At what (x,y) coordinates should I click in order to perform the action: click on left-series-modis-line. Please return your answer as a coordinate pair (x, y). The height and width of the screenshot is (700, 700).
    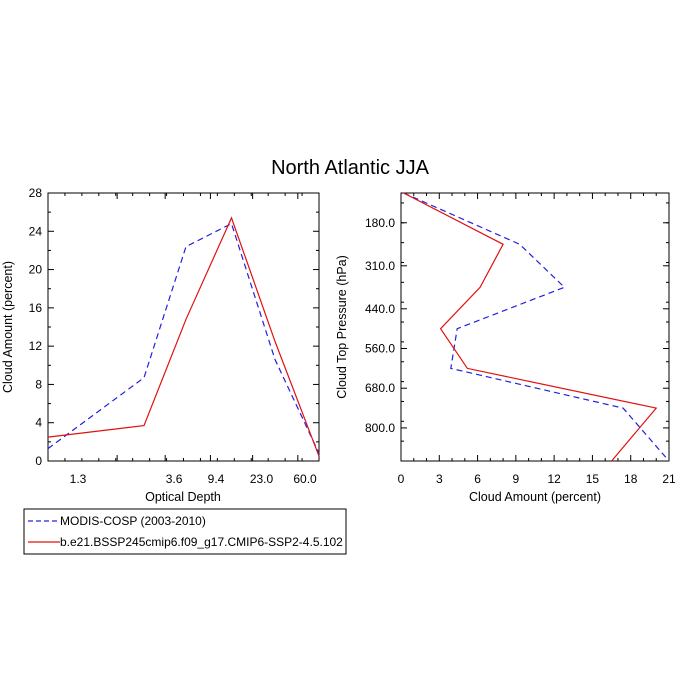
    Looking at the image, I should click on (183, 338).